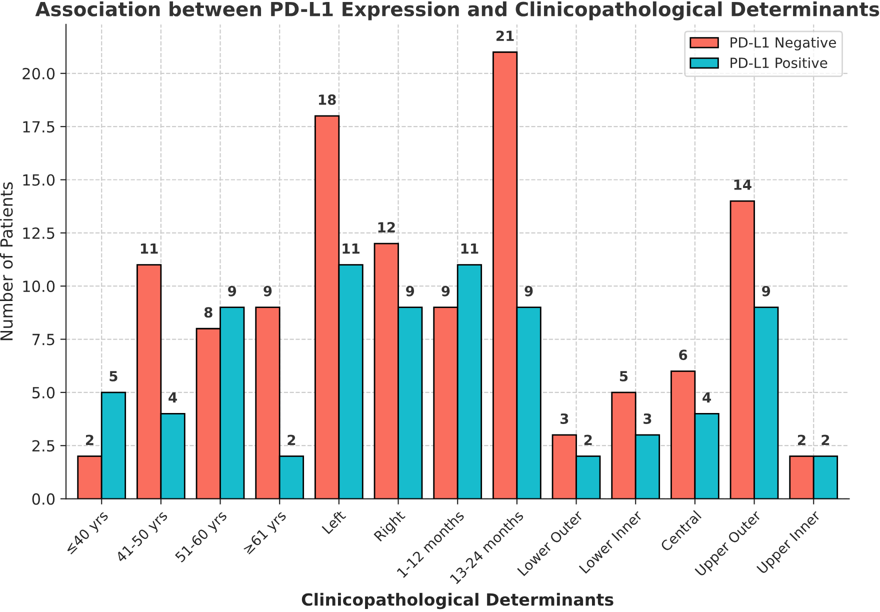  Describe the element at coordinates (783, 43) in the screenshot. I see `legend-label: PD-L1 Negative` at that location.